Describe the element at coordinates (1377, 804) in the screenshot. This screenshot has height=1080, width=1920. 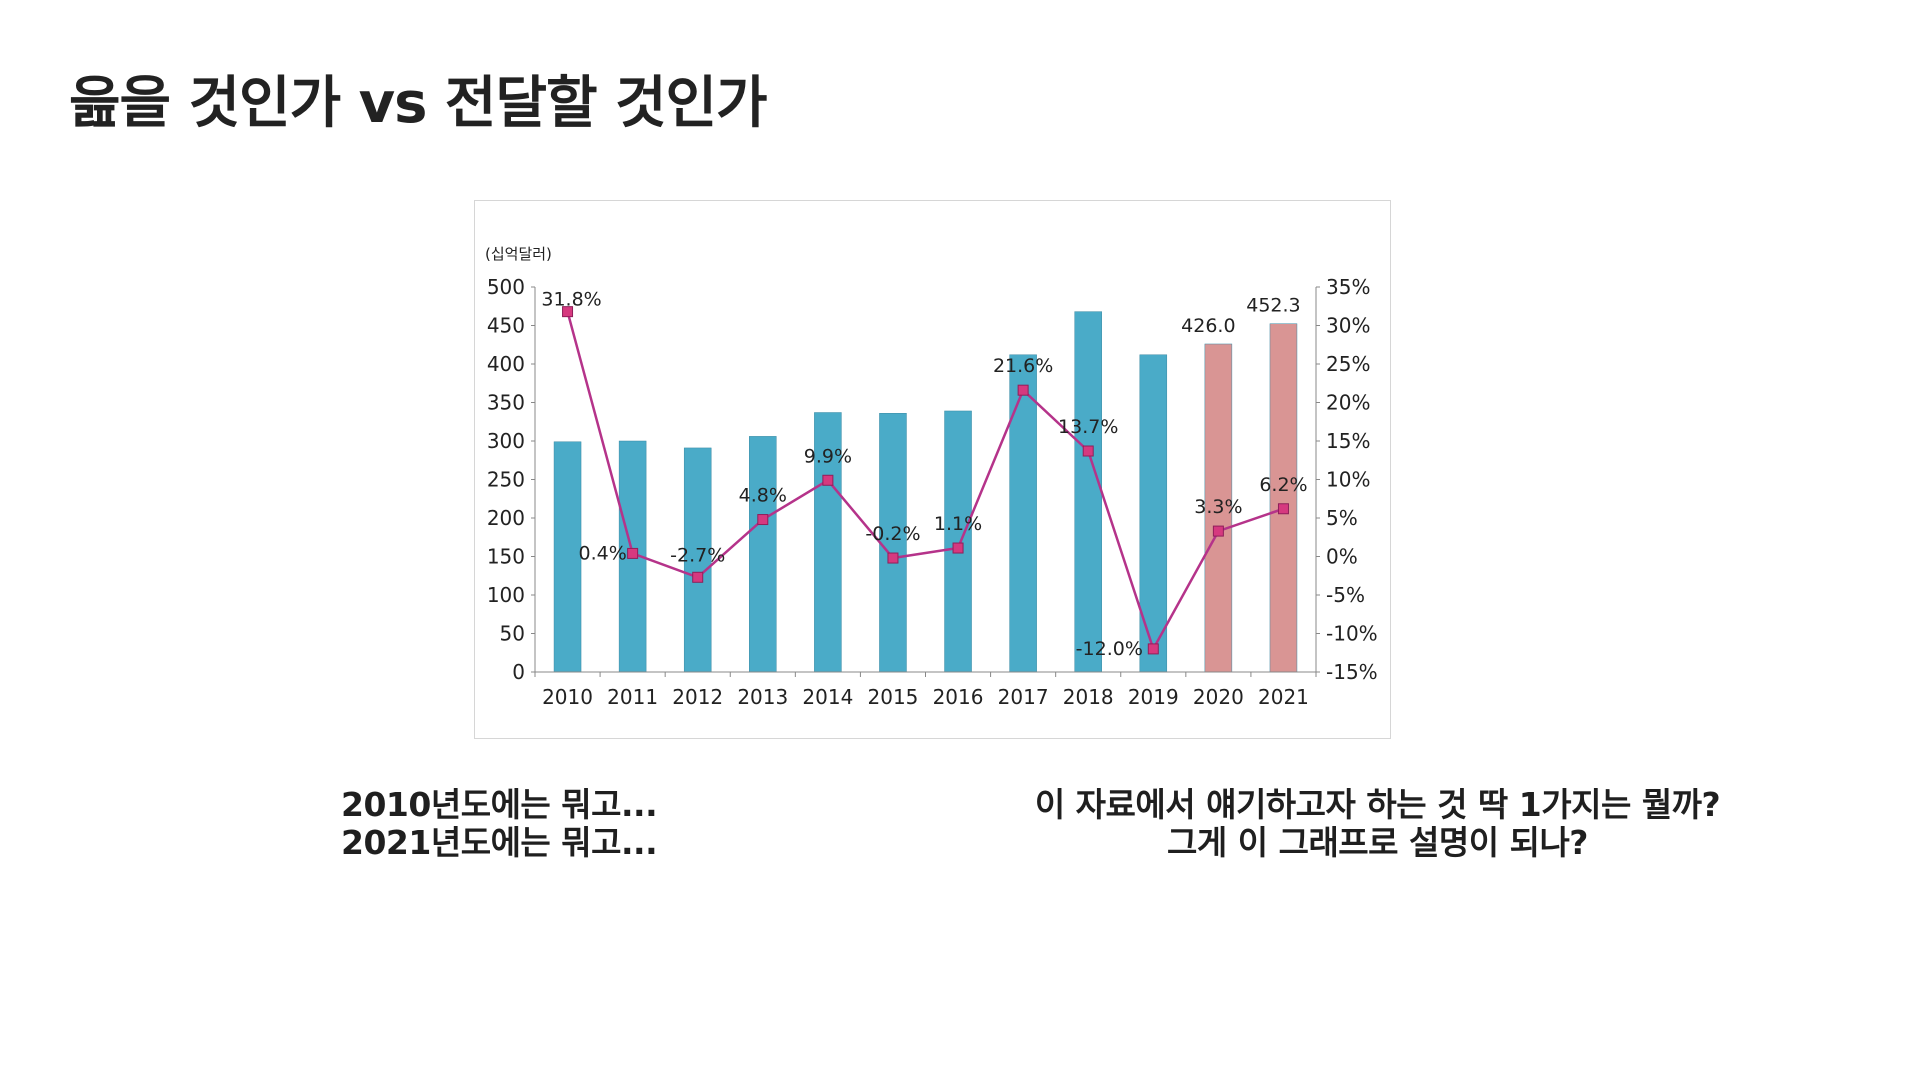
I see `caption-right-line-1: 이 자료에서 얘기하고자 하는 것 딱 1가지는 뭘까?` at that location.